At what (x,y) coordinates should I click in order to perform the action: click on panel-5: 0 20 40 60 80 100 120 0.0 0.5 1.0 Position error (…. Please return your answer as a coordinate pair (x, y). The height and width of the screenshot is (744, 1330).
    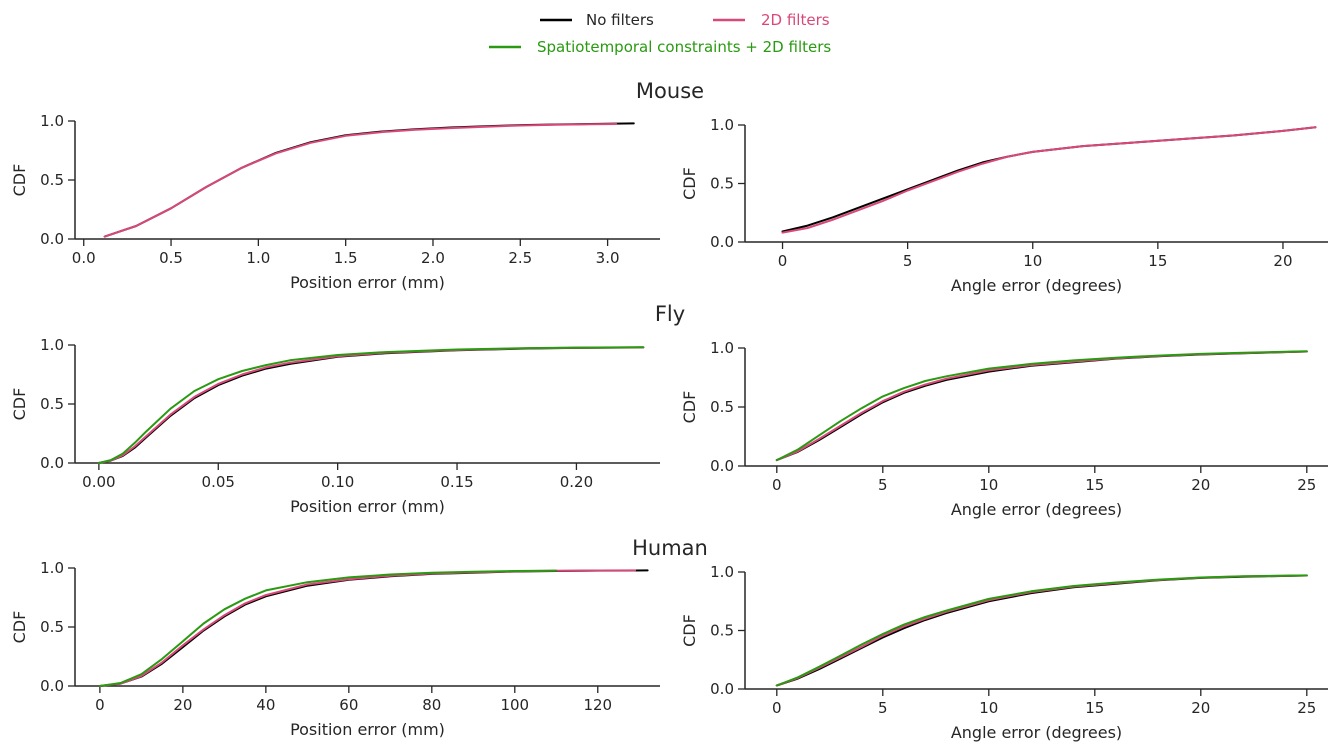
    Looking at the image, I should click on (335, 649).